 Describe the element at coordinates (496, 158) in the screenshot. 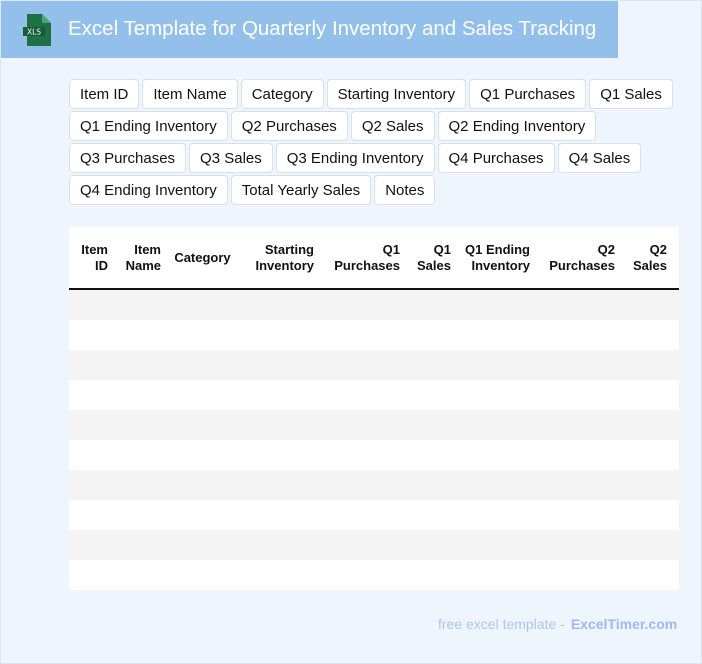

I see `field-chip: Q4 Purchases` at that location.